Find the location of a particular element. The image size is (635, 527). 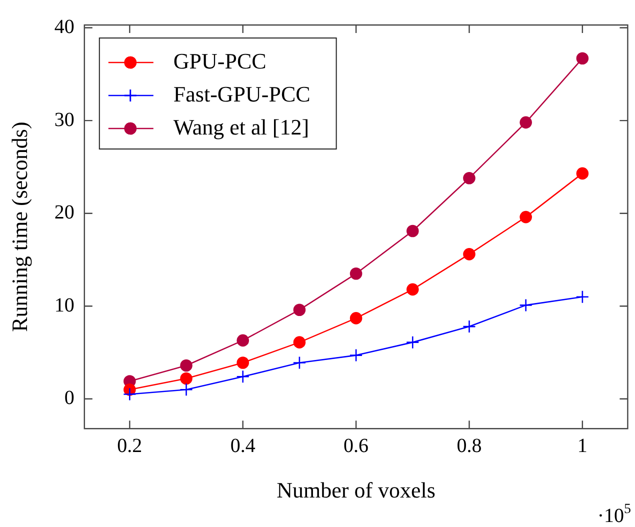

y-tick-label: 30 is located at coordinates (64, 119).